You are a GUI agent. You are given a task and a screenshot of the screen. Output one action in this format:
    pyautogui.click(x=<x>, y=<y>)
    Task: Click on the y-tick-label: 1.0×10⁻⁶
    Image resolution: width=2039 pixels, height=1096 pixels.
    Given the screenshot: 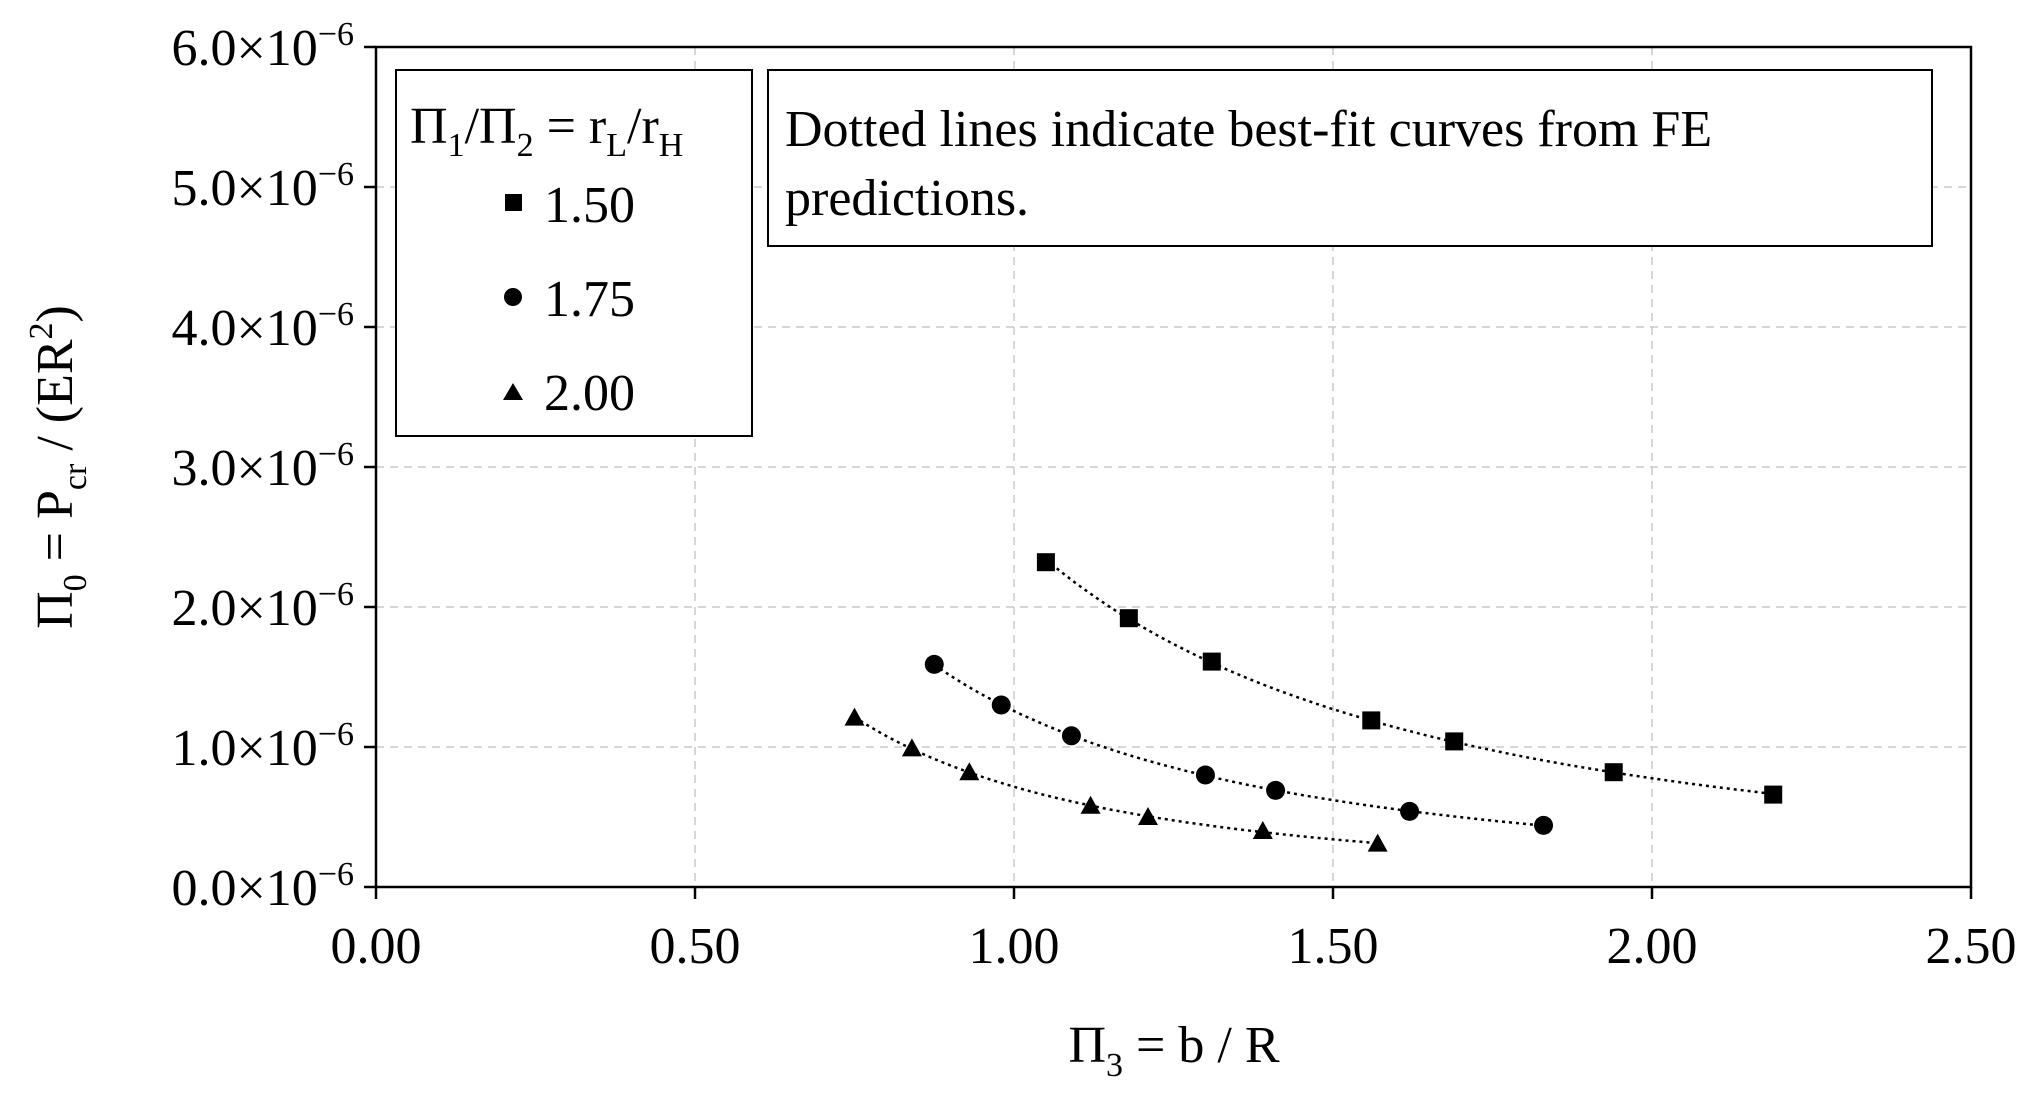 What is the action you would take?
    pyautogui.click(x=262, y=746)
    